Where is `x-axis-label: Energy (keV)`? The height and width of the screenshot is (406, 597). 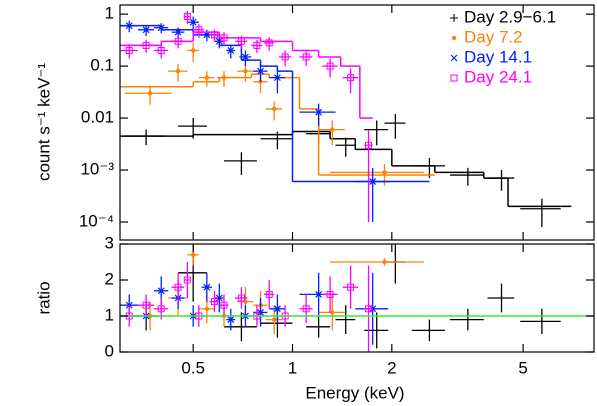
x-axis-label: Energy (keV) is located at coordinates (354, 392).